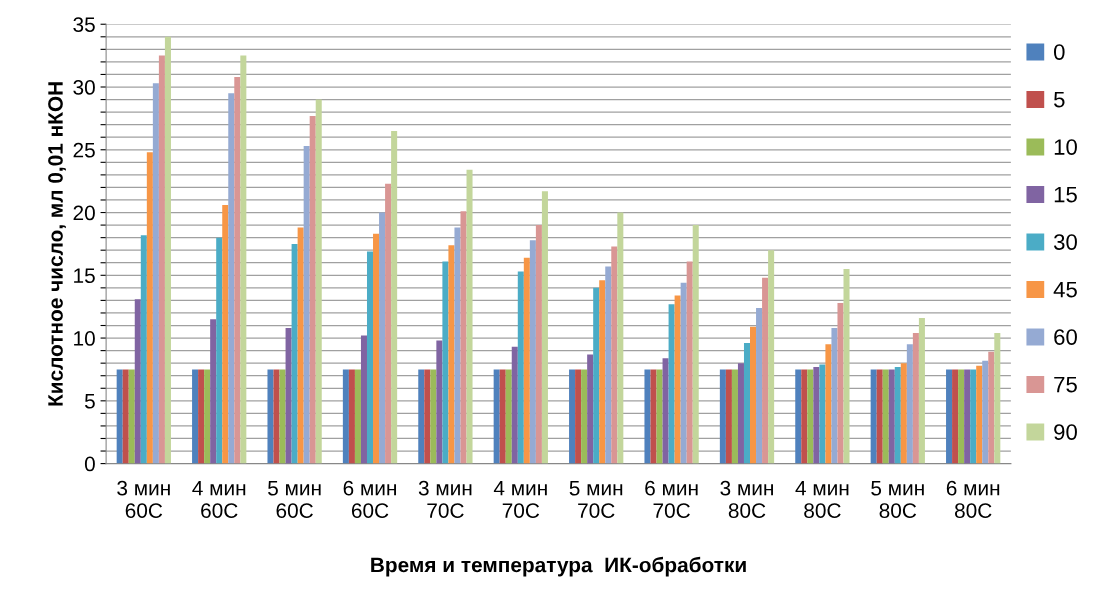 This screenshot has height=606, width=1117. I want to click on legend-label: 45, so click(1065, 289).